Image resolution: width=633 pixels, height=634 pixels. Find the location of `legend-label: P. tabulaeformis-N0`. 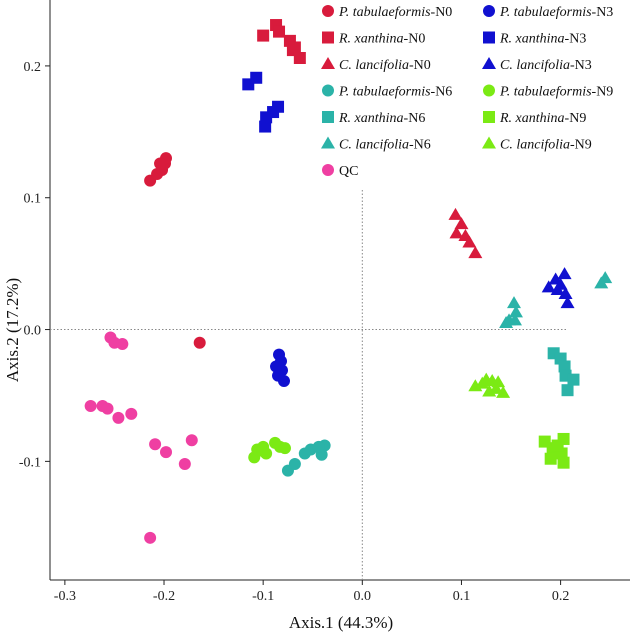

legend-label: P. tabulaeformis-N0 is located at coordinates (395, 12).